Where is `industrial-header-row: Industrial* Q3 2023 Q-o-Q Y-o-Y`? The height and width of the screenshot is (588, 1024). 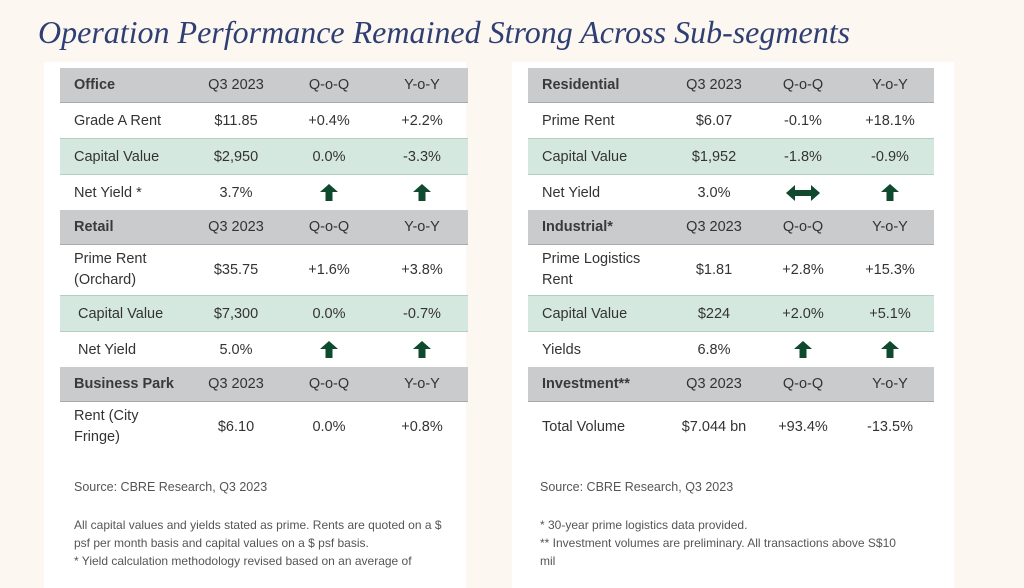 industrial-header-row: Industrial* Q3 2023 Q-o-Q Y-o-Y is located at coordinates (731, 227).